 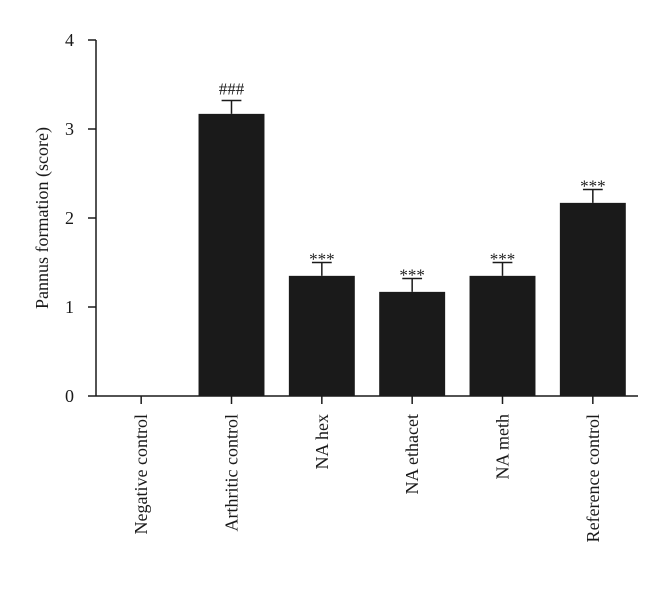 I want to click on x-tick-label: NA hex, so click(x=322, y=442).